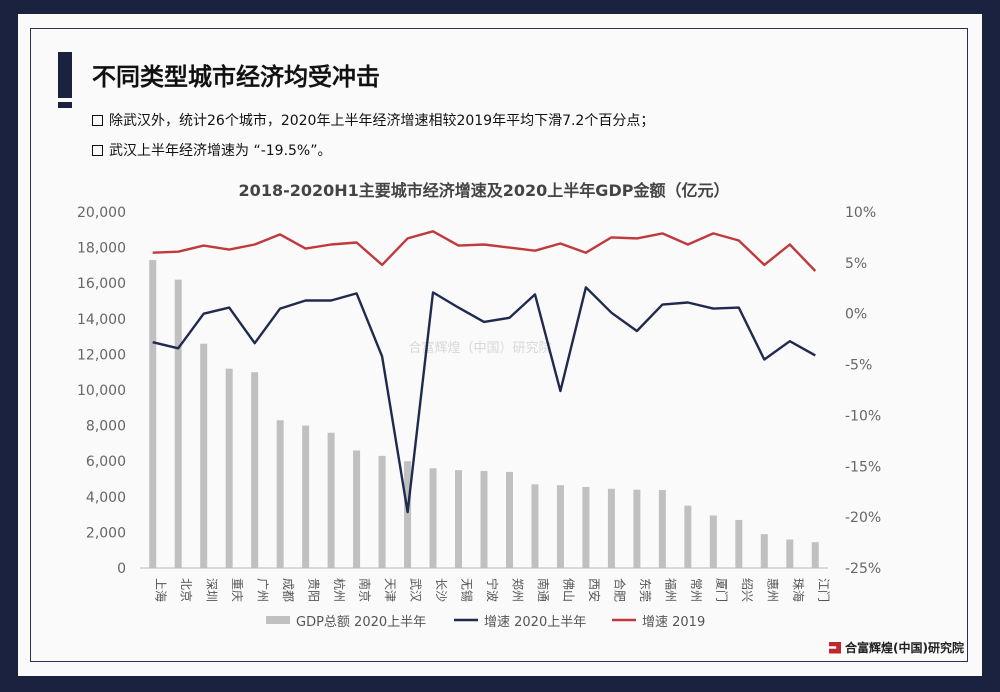 This screenshot has width=1000, height=692. I want to click on y-right-tick-label: -5%, so click(858, 366).